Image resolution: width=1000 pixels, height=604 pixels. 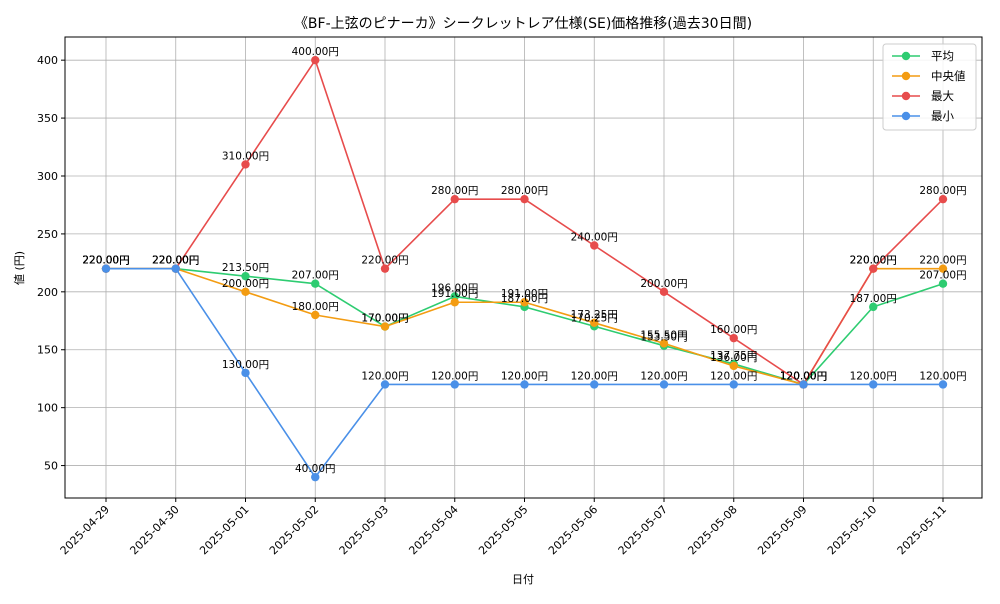 What do you see at coordinates (573, 530) in the screenshot?
I see `x-tick-label: 2025-05-06` at bounding box center [573, 530].